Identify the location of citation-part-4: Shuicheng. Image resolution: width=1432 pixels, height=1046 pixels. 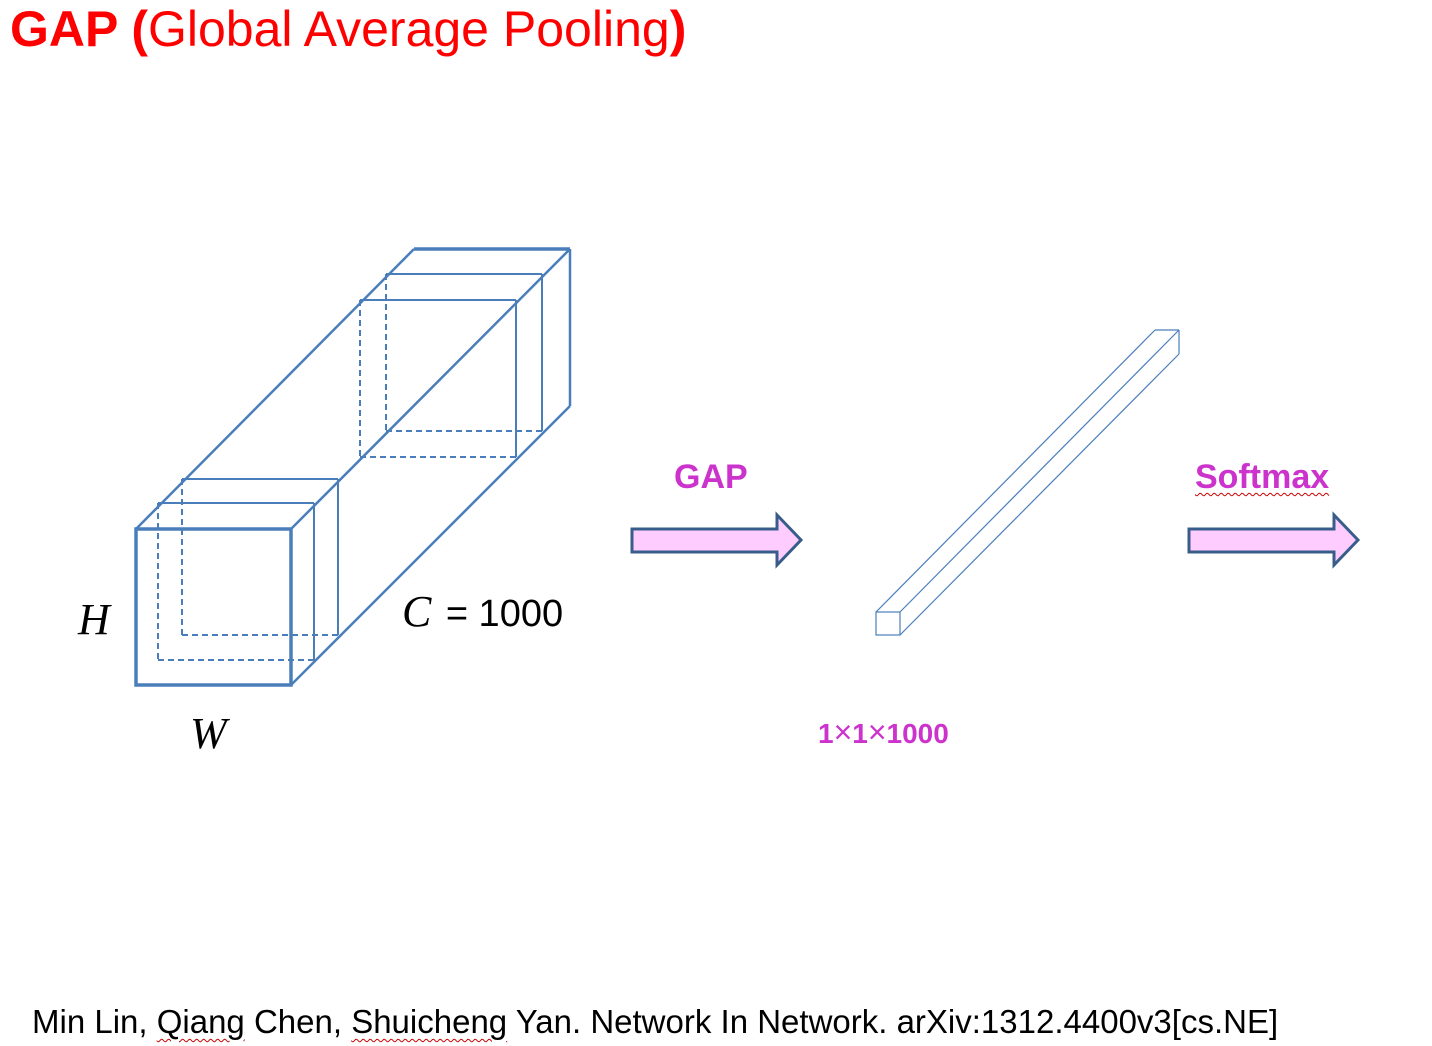
(429, 1021).